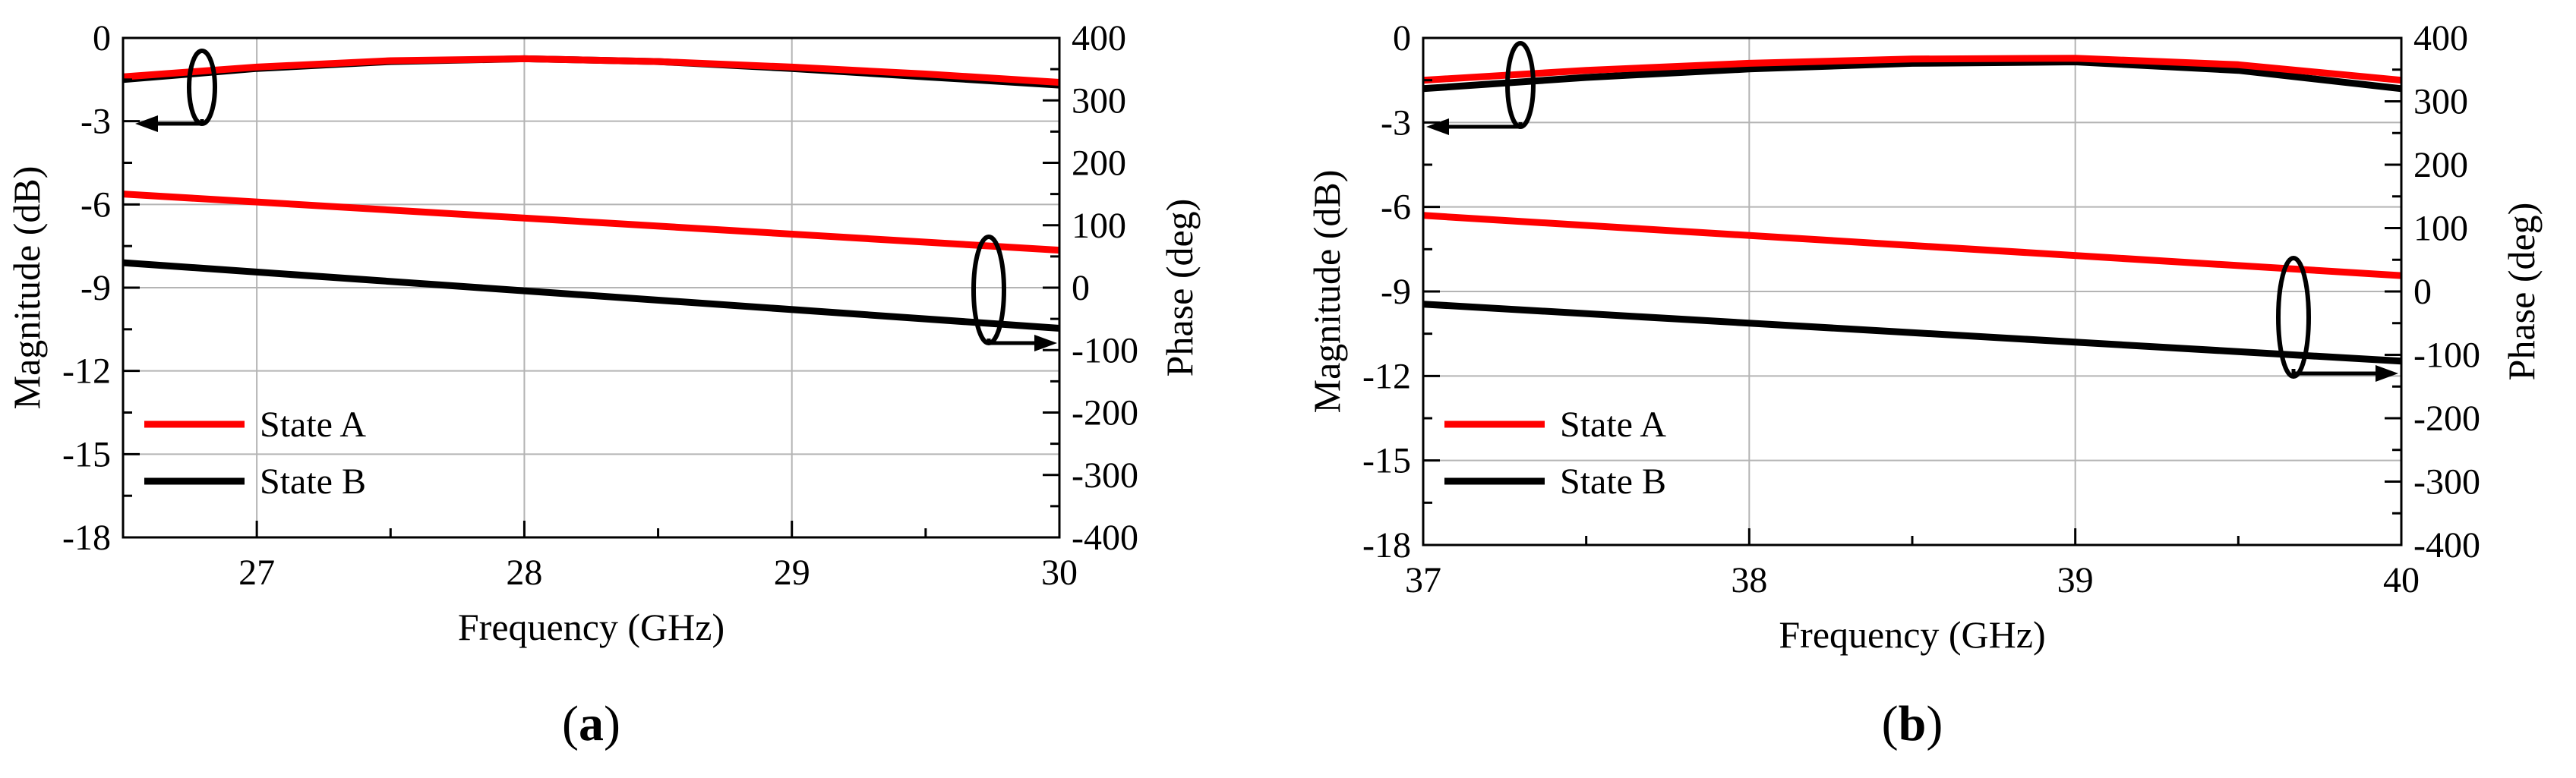  What do you see at coordinates (256, 573) in the screenshot?
I see `x-tick-label: 27` at bounding box center [256, 573].